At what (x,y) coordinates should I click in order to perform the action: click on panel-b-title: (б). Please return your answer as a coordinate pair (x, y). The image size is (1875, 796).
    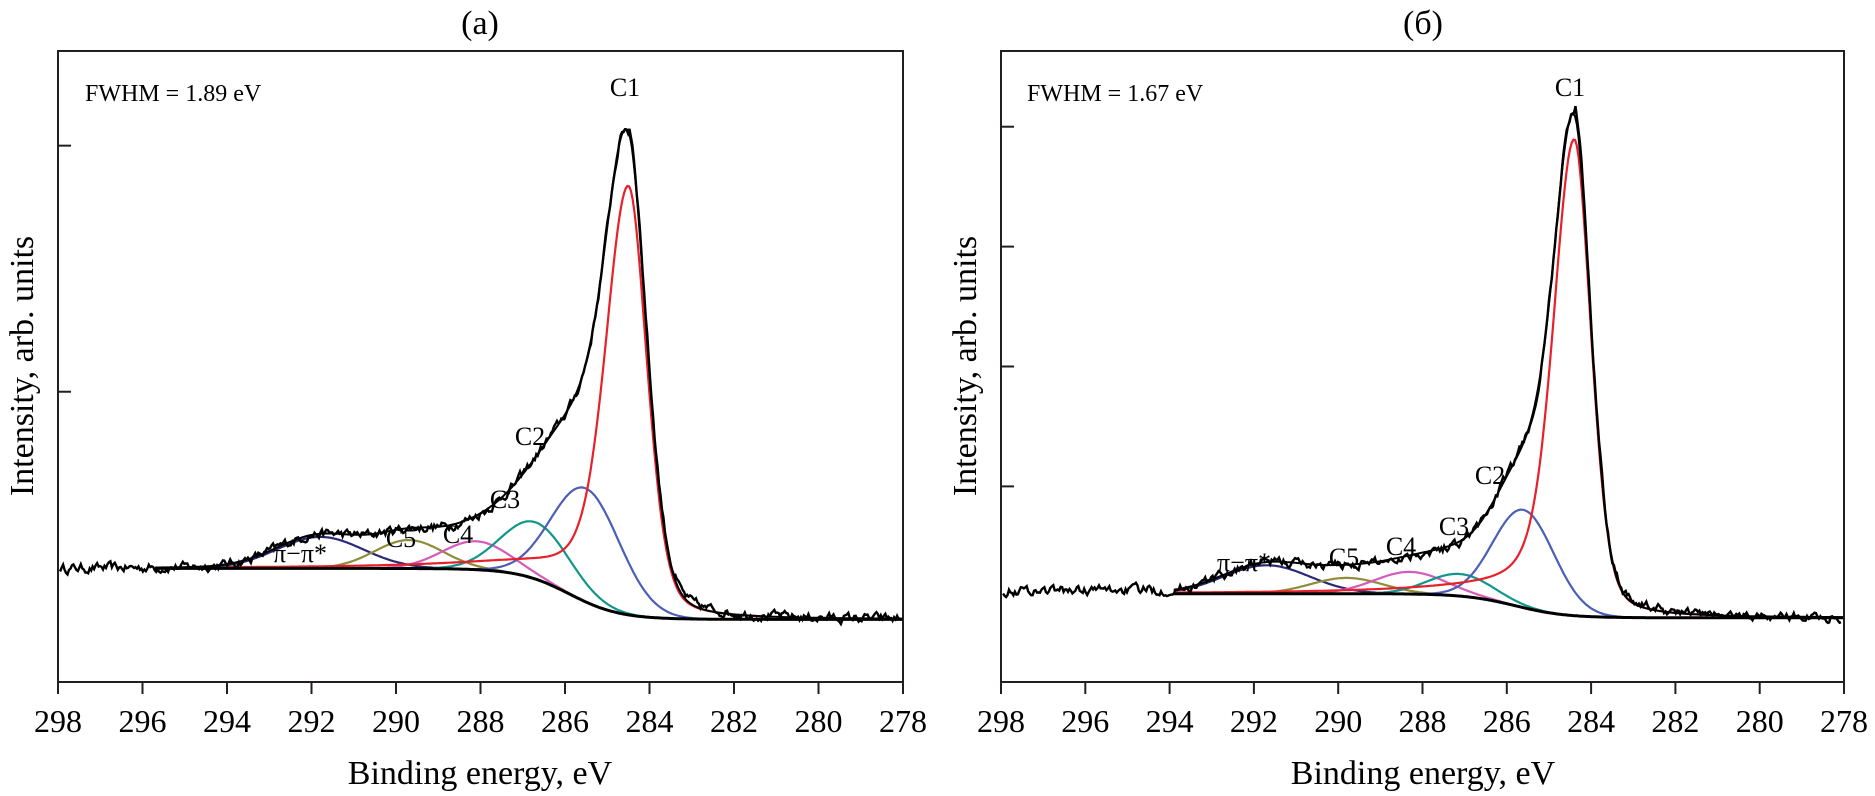
    Looking at the image, I should click on (1423, 23).